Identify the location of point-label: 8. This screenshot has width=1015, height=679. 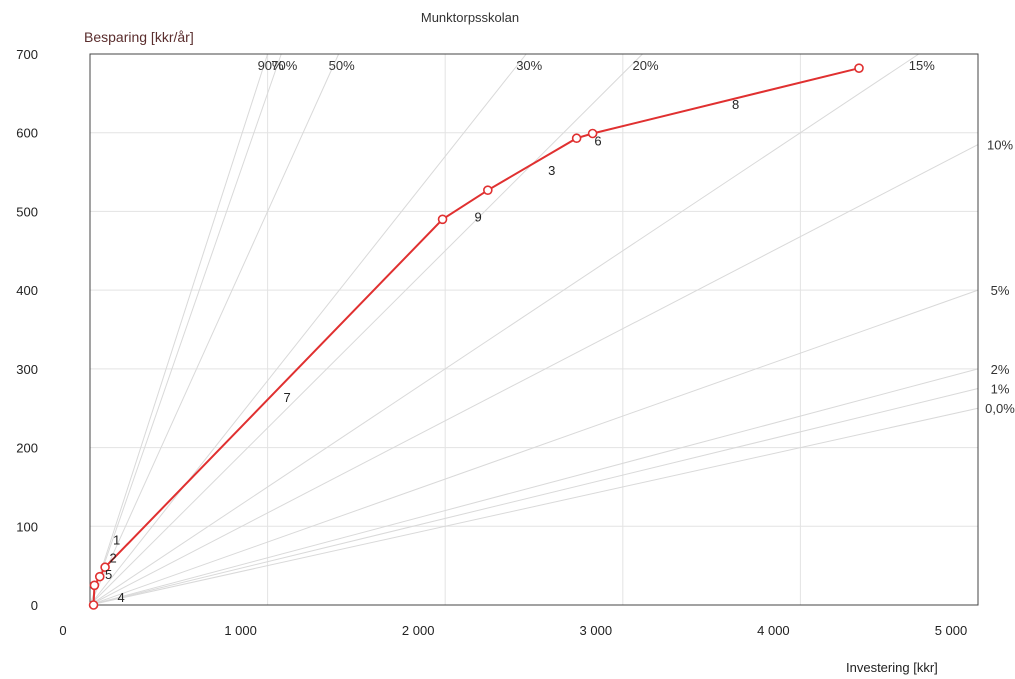
(735, 104).